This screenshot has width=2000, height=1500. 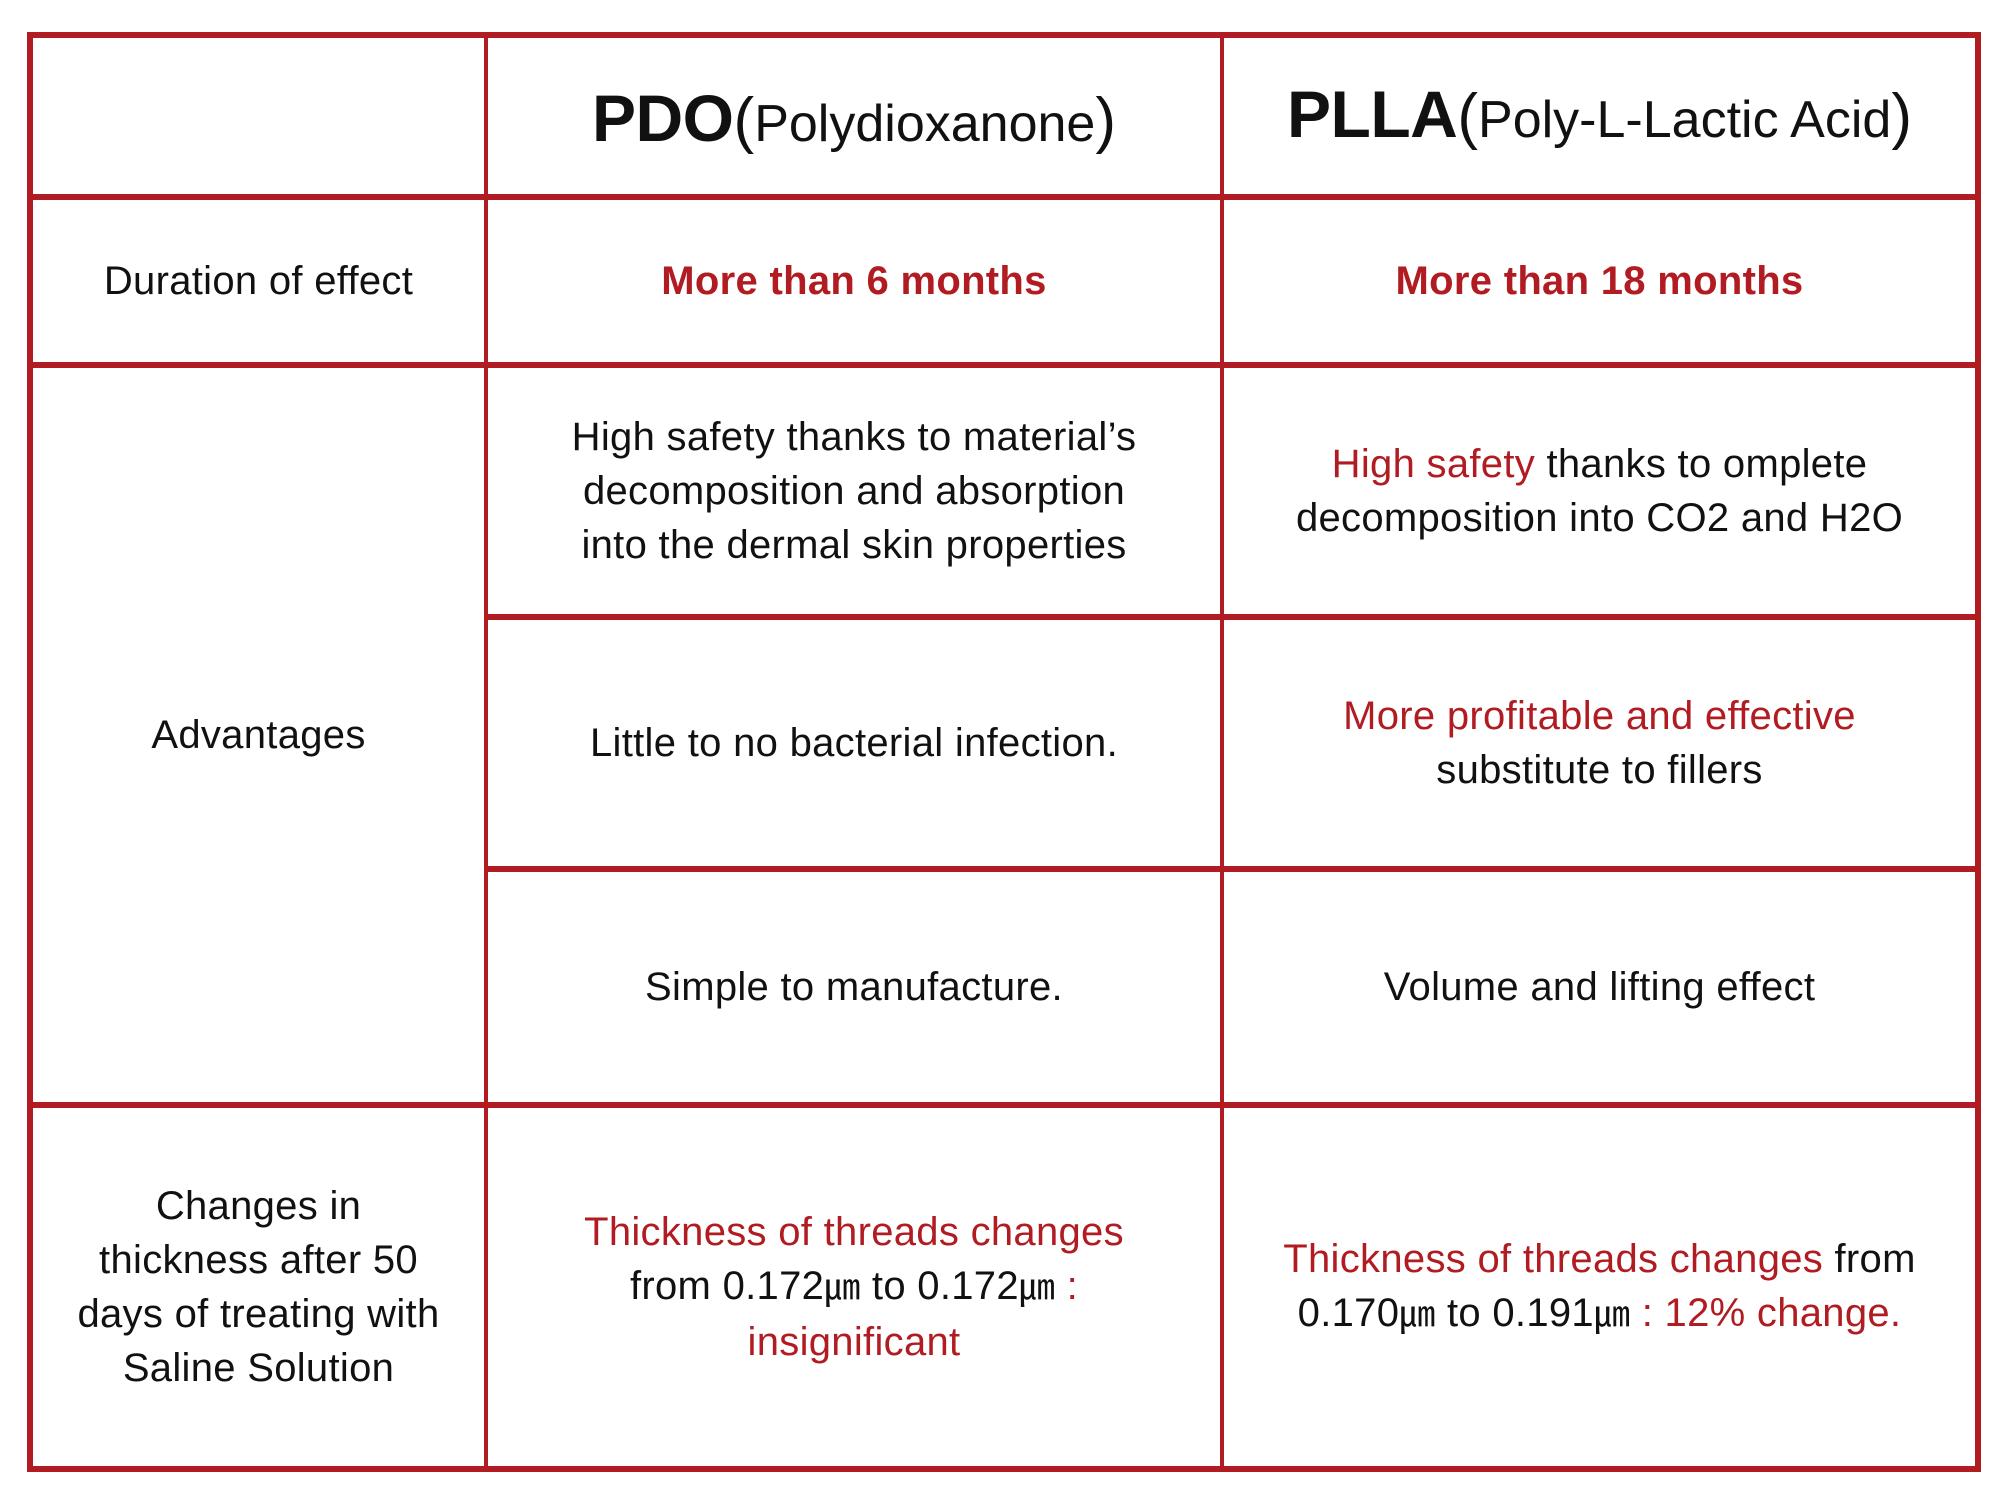 What do you see at coordinates (258, 1314) in the screenshot?
I see `thickness-label-line: days of treating with` at bounding box center [258, 1314].